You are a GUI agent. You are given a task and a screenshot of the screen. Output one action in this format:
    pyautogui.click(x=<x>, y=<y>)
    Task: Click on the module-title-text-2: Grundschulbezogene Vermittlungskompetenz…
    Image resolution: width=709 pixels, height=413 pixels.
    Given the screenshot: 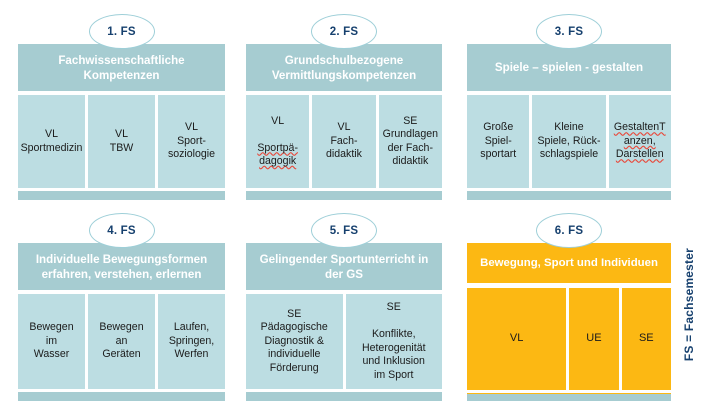 What is the action you would take?
    pyautogui.click(x=344, y=67)
    